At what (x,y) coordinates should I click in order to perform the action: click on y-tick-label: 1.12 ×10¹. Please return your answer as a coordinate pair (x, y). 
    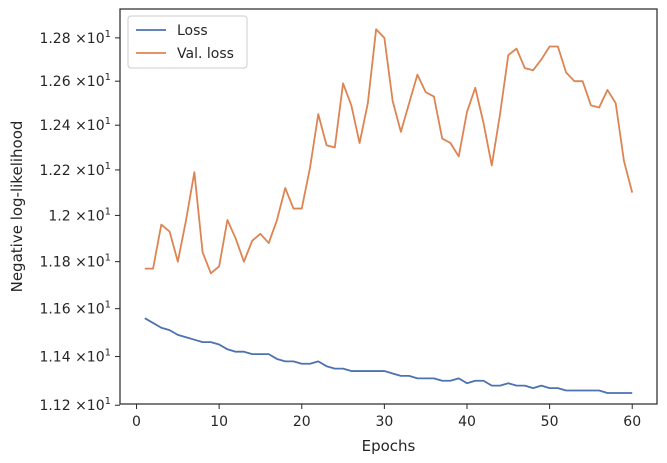
    Looking at the image, I should click on (75, 405).